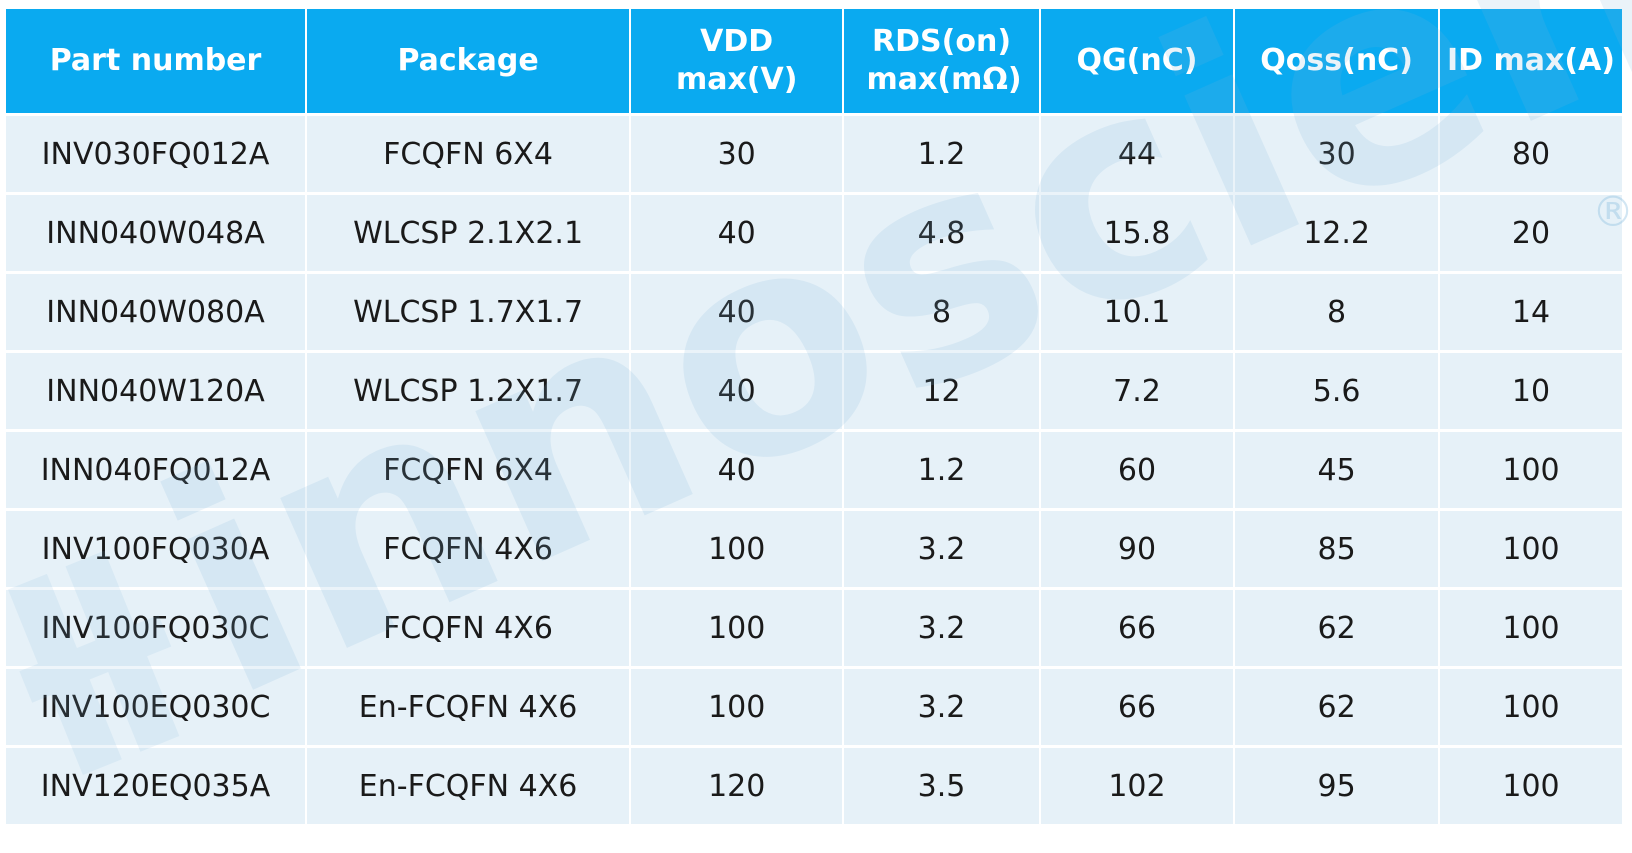  What do you see at coordinates (1337, 61) in the screenshot?
I see `header-qoss: Qoss(nC)` at bounding box center [1337, 61].